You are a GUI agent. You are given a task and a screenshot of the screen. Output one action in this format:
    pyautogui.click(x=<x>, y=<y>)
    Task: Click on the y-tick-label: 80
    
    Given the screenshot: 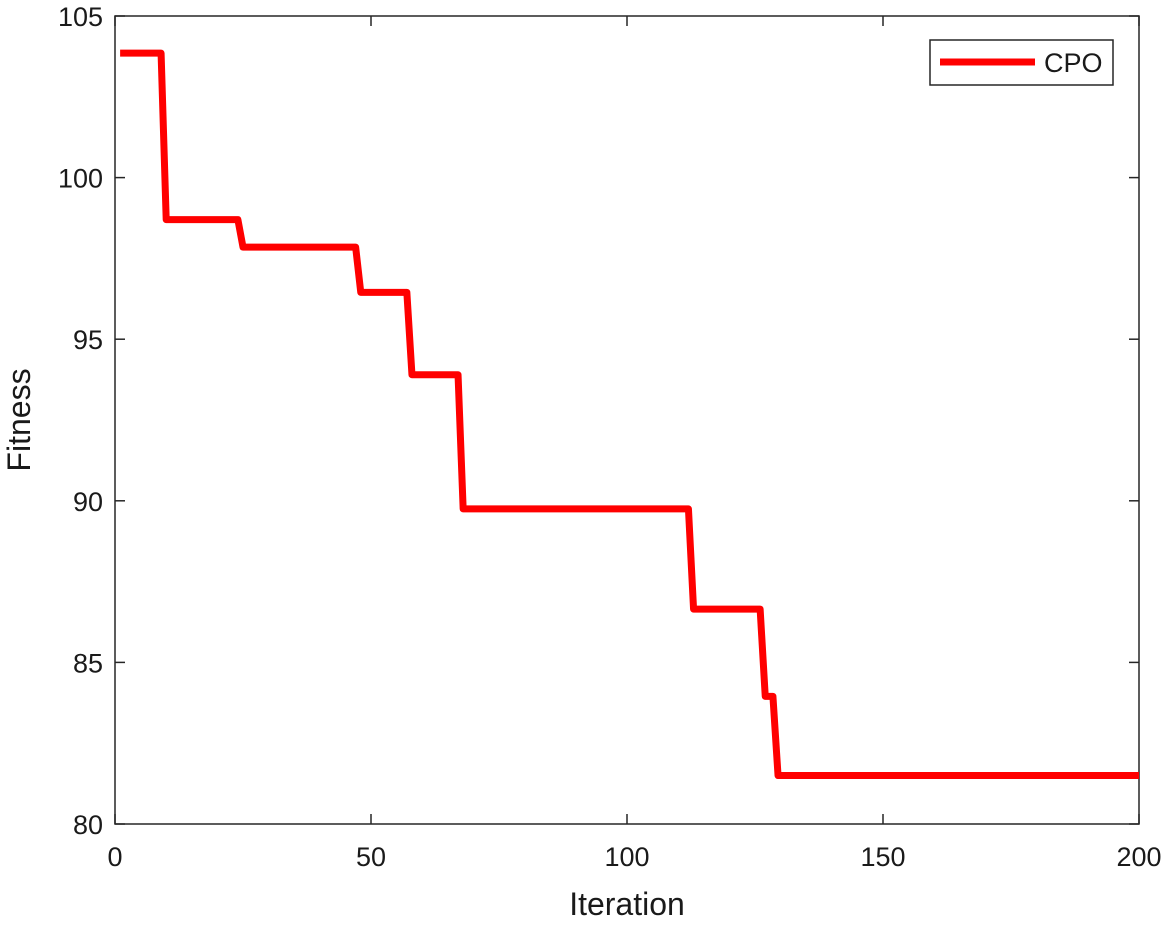 What is the action you would take?
    pyautogui.click(x=88, y=825)
    